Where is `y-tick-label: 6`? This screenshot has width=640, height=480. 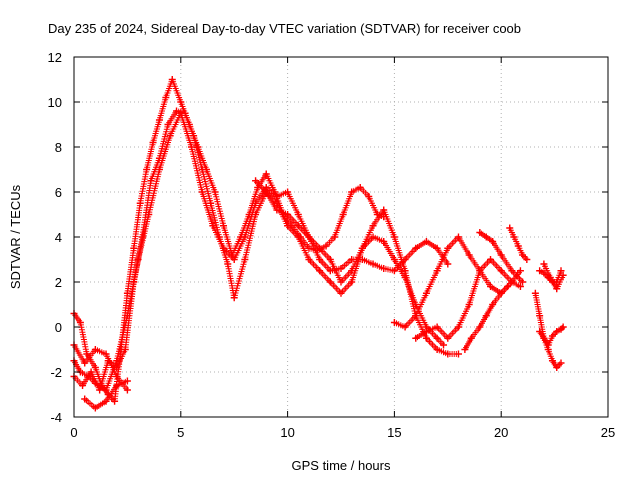
y-tick-label: 6 is located at coordinates (58, 192).